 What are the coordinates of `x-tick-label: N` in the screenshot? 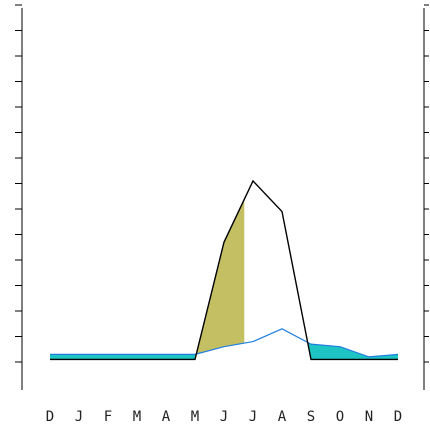 It's located at (369, 417).